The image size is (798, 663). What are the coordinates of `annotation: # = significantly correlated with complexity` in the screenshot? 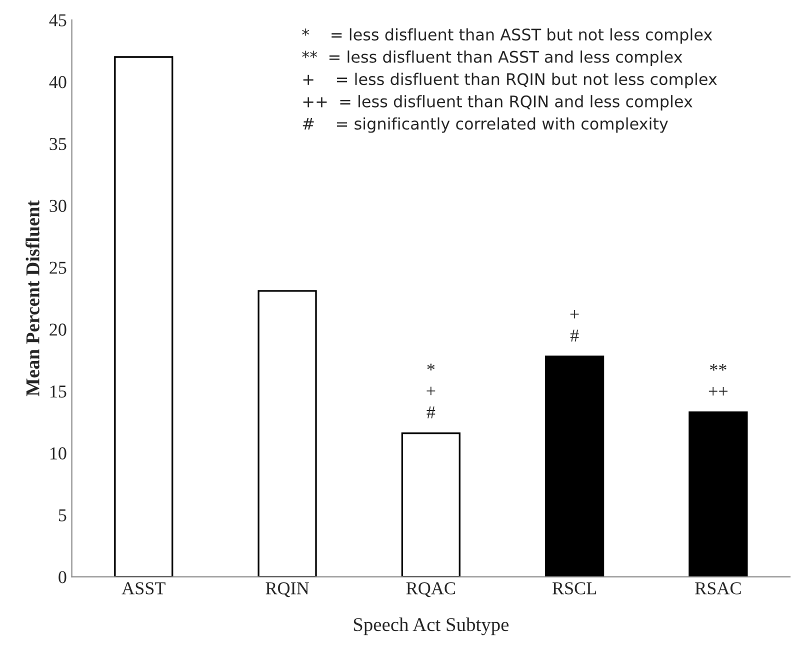 It's located at (485, 125).